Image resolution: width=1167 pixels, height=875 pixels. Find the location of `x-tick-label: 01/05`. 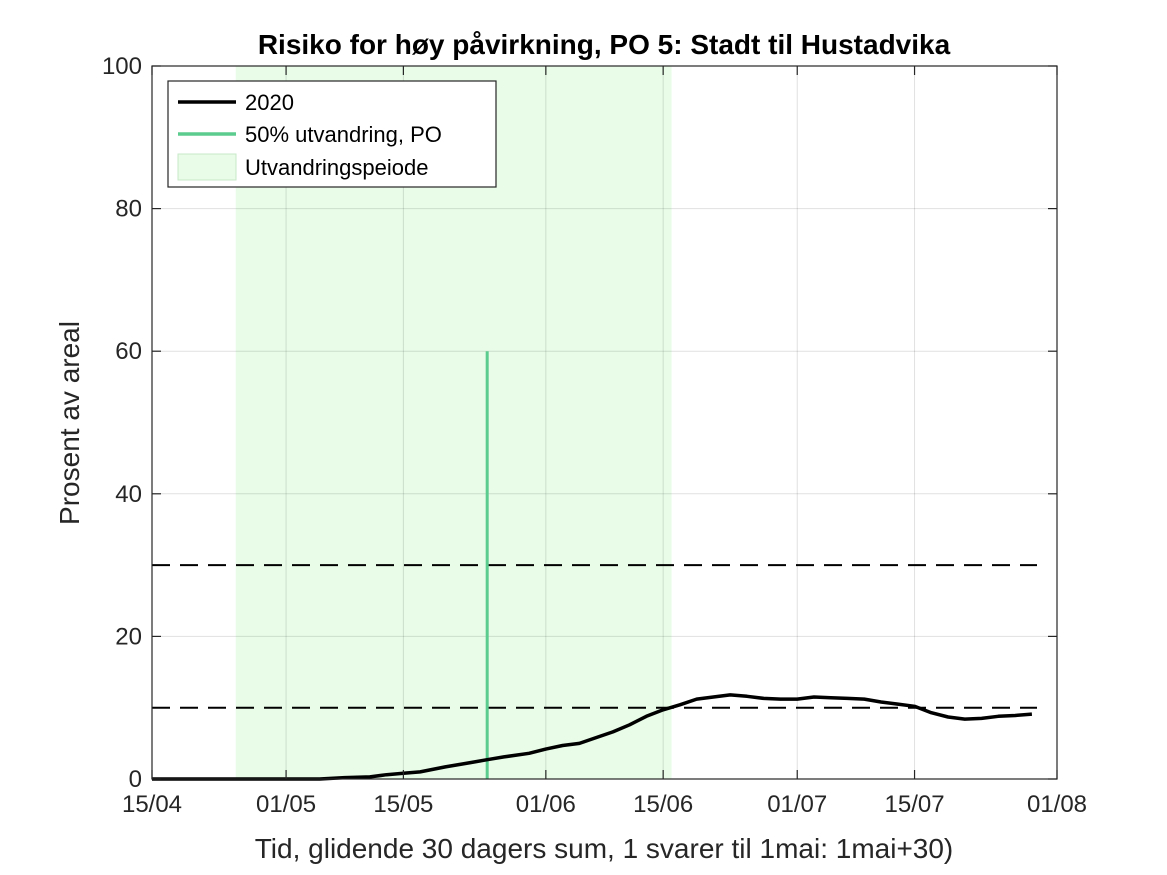

x-tick-label: 01/05 is located at coordinates (286, 804).